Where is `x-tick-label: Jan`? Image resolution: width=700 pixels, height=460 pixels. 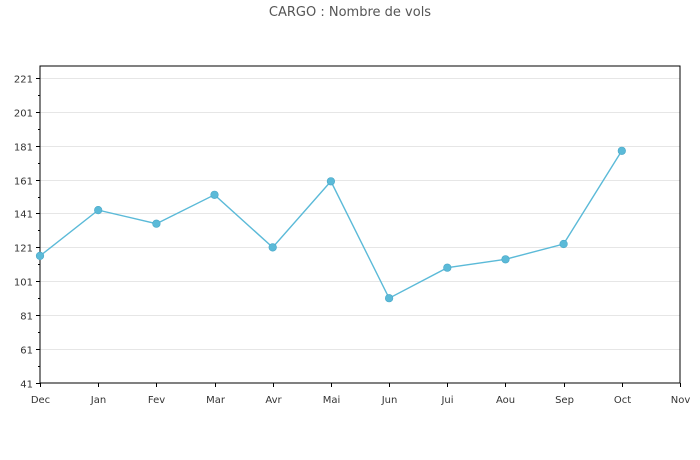
x-tick-label: Jan is located at coordinates (98, 400).